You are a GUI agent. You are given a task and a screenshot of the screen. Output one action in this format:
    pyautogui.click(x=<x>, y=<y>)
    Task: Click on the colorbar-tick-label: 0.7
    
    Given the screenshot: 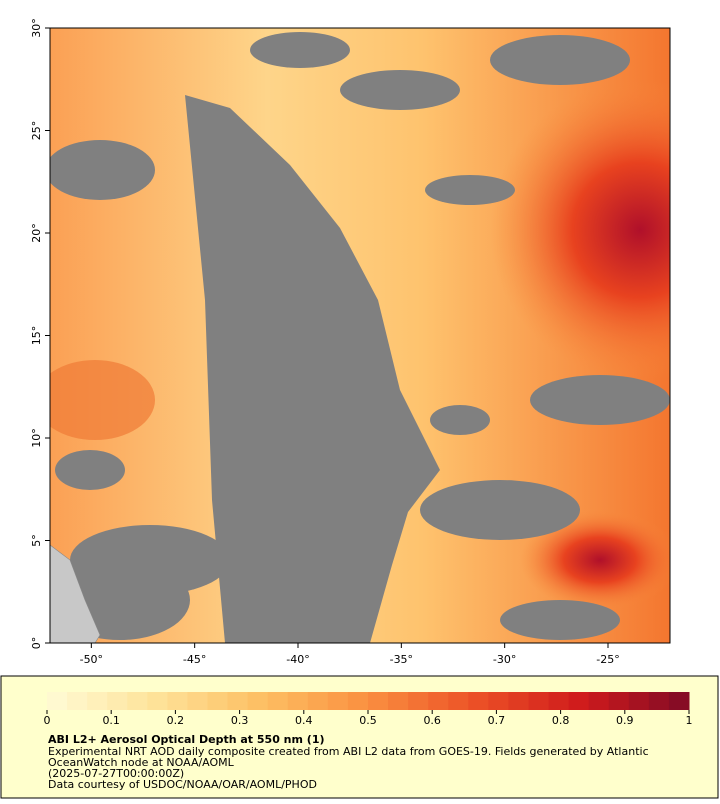 What is the action you would take?
    pyautogui.click(x=497, y=720)
    